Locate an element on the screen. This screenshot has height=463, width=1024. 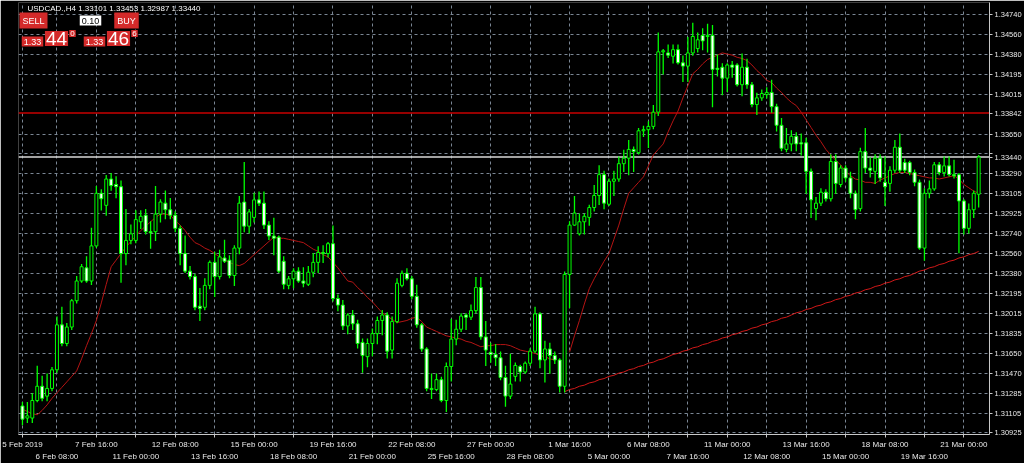
x-tick-label: 11 Mar 00:00 is located at coordinates (728, 444).